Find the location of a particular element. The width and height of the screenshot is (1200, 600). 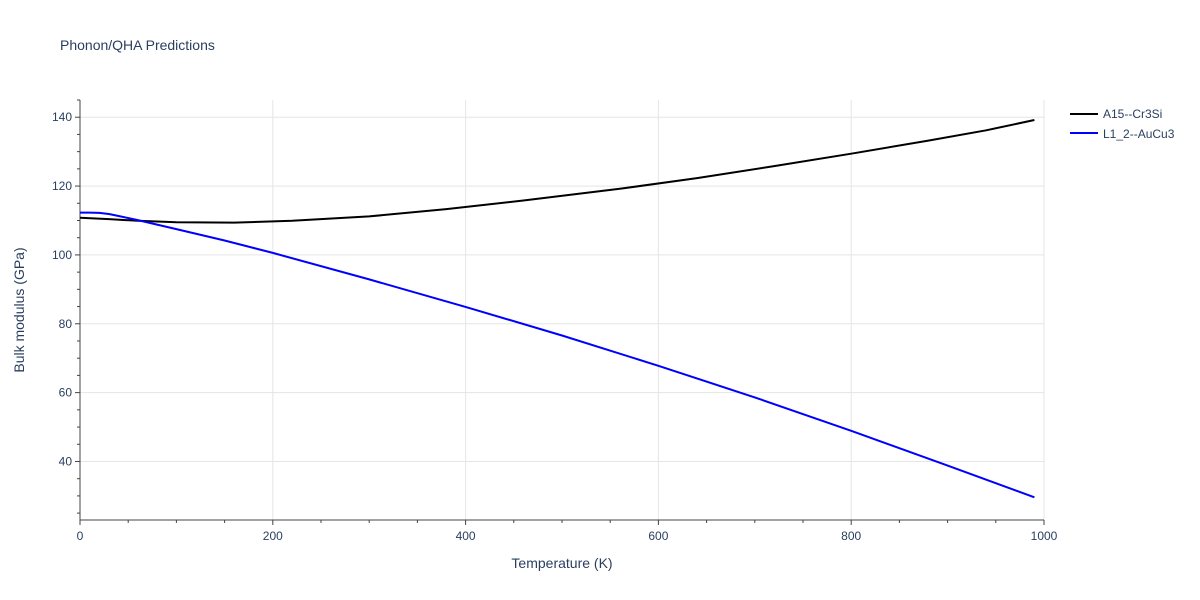

x-tick-label: 400 is located at coordinates (466, 536).